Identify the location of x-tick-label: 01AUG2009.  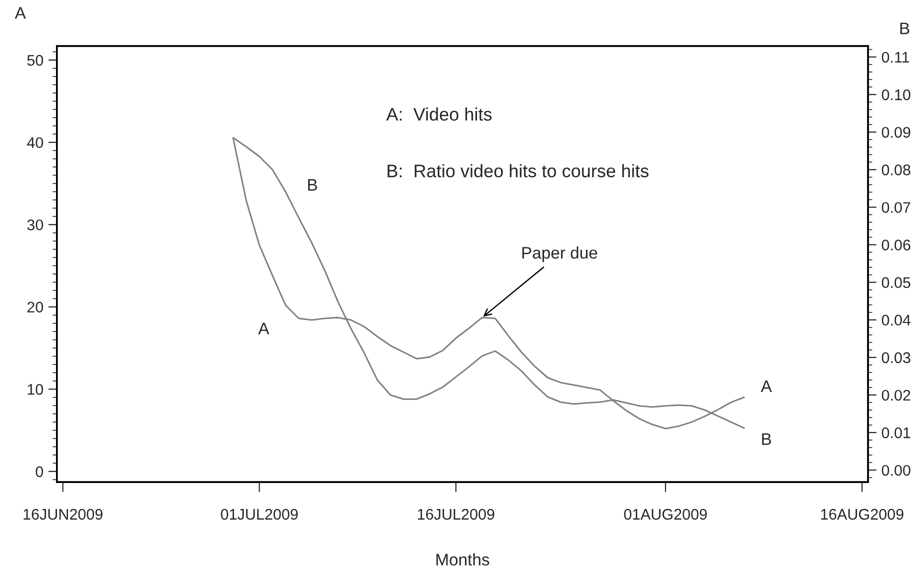
(665, 514).